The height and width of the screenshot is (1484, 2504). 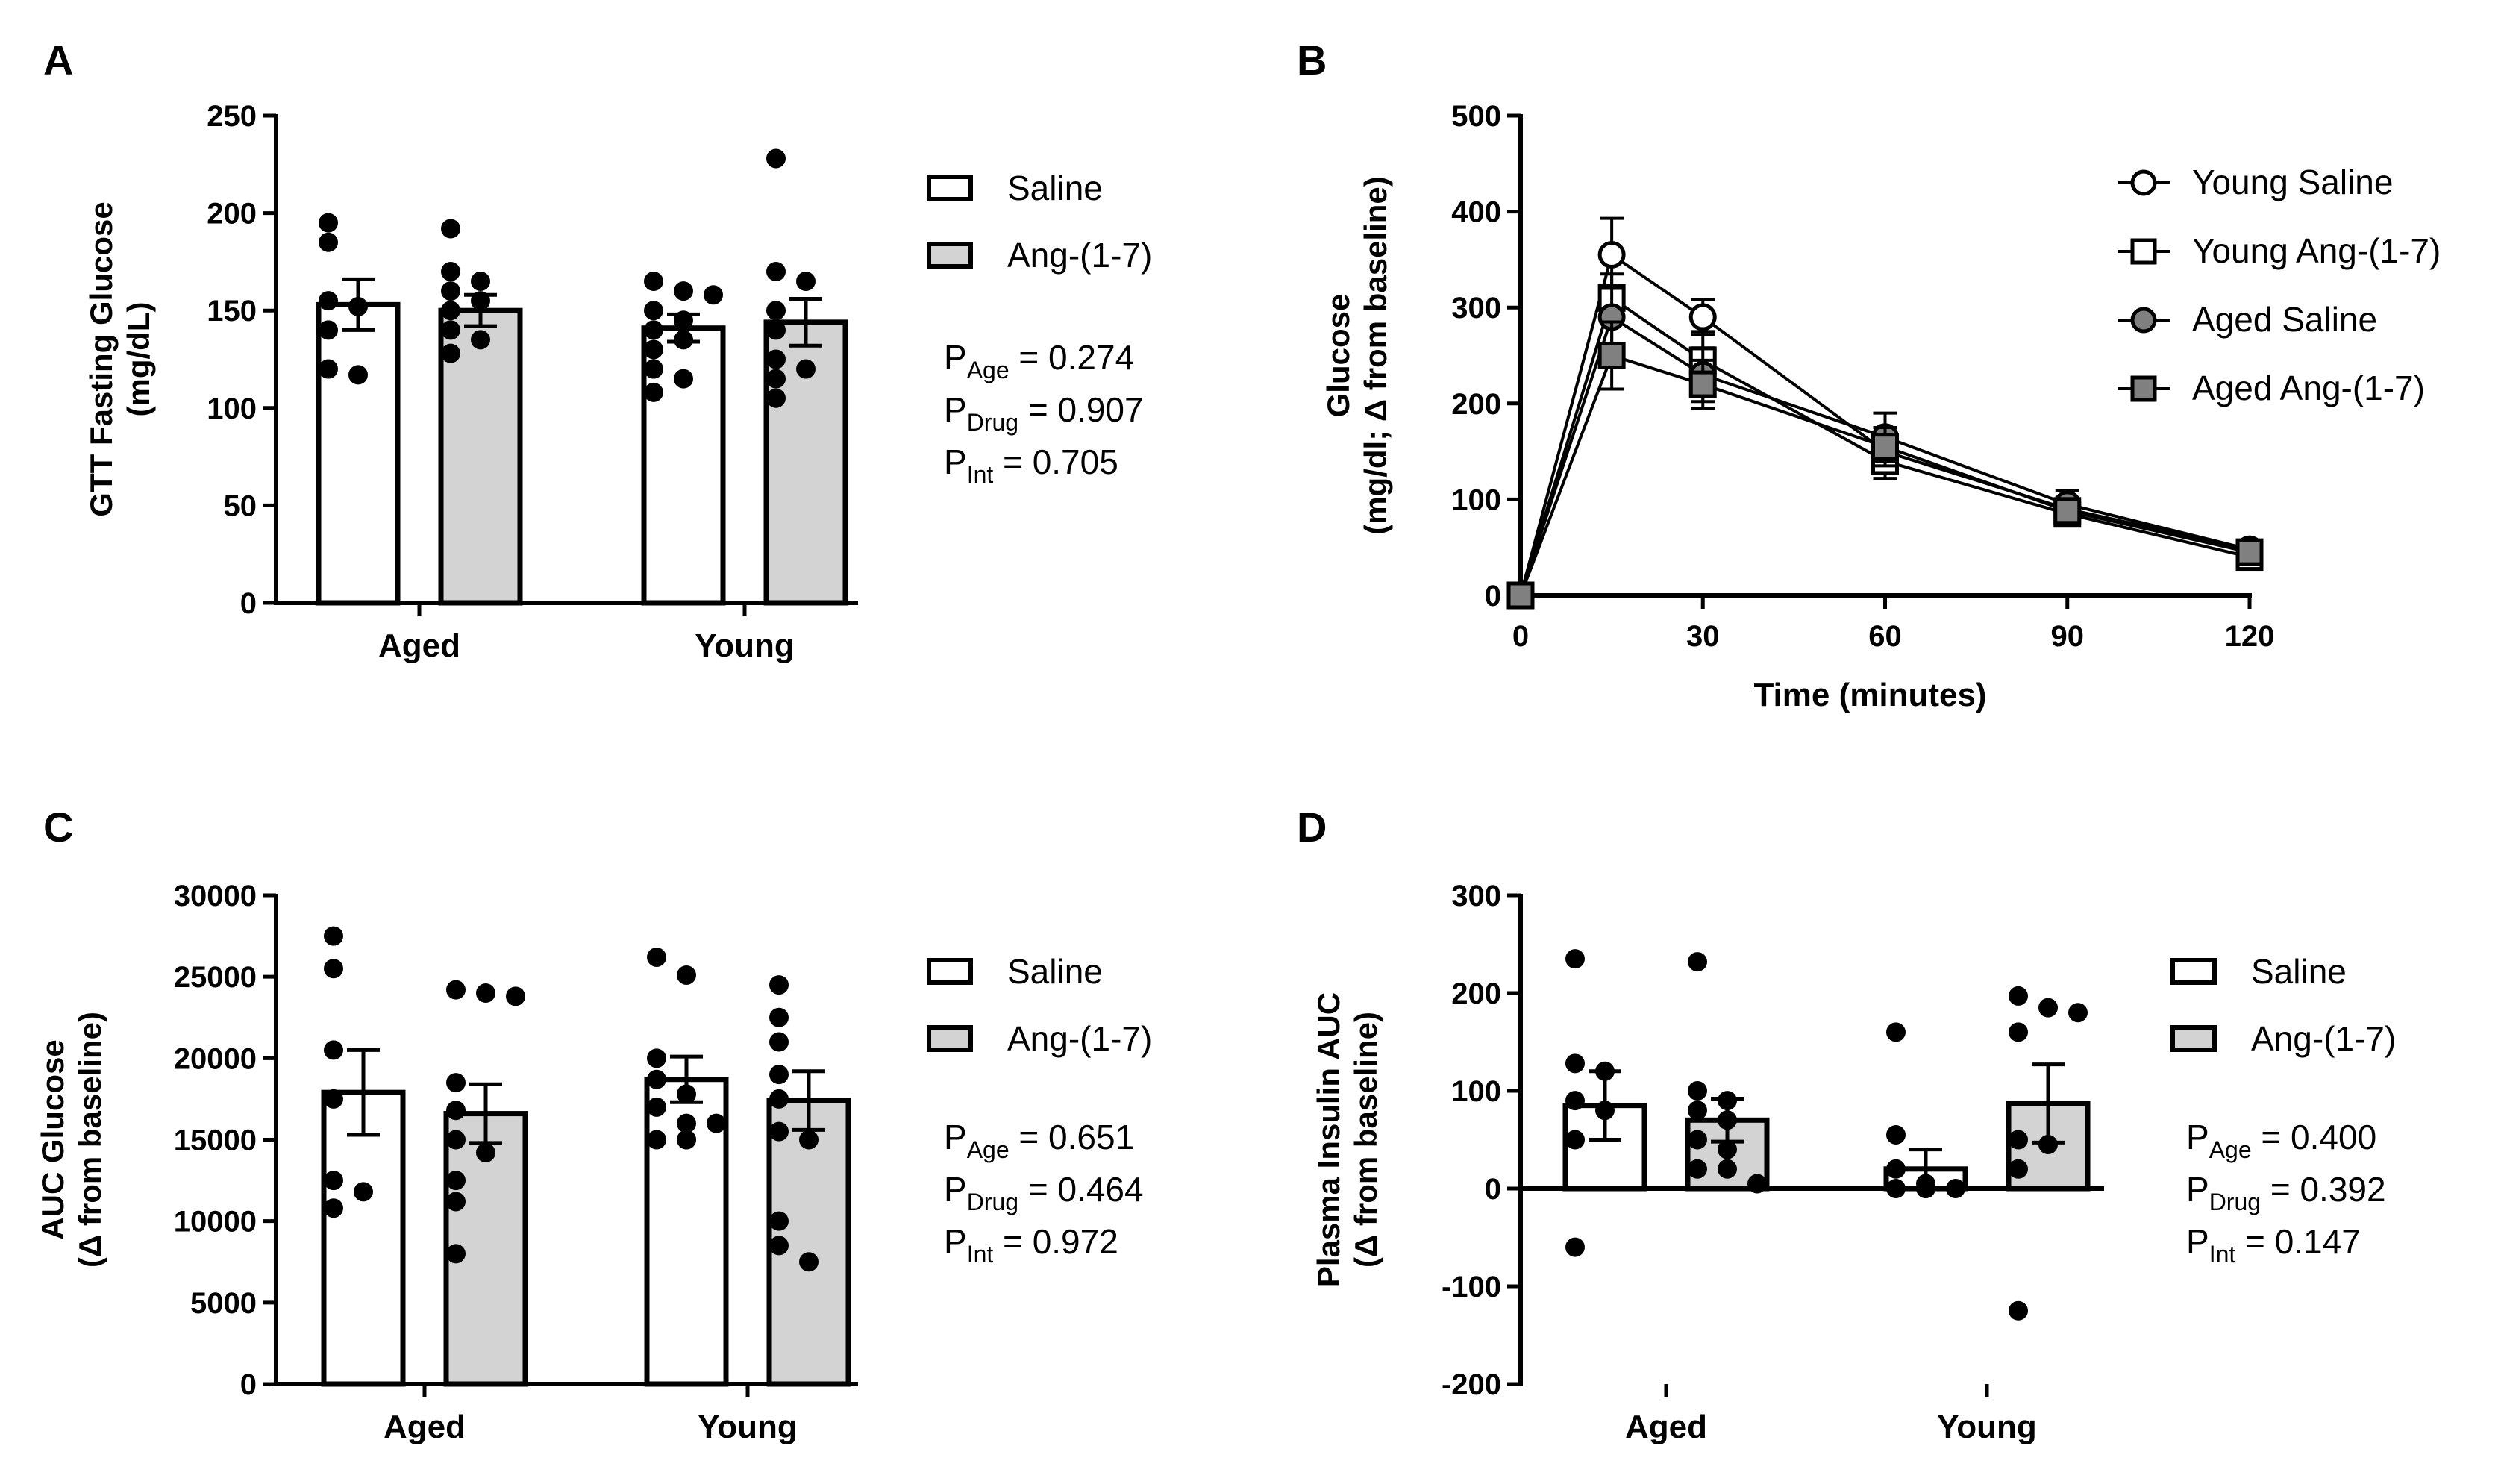 What do you see at coordinates (58, 61) in the screenshot?
I see `panel-letter-a: A` at bounding box center [58, 61].